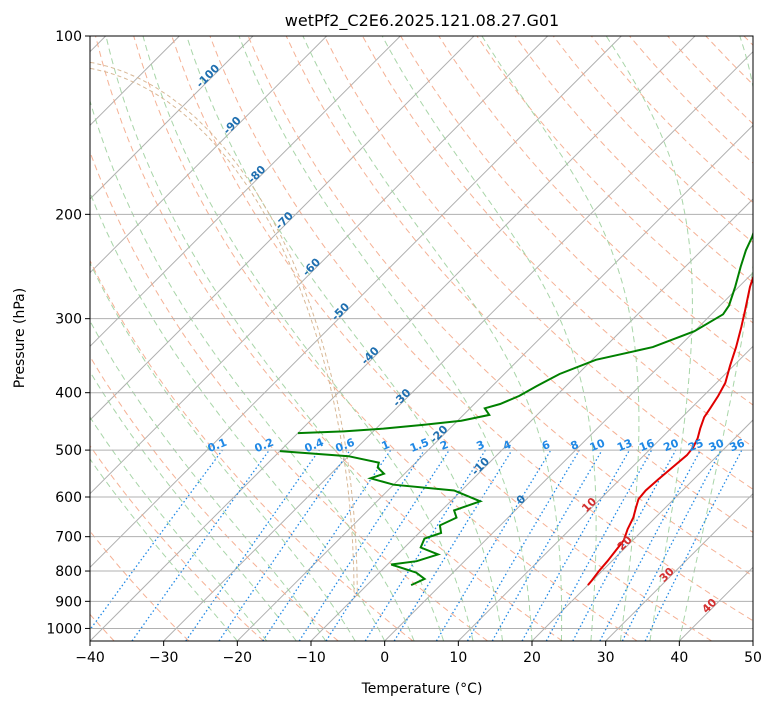 Image resolution: width=775 pixels, height=708 pixels. Describe the element at coordinates (646, 445) in the screenshot. I see `mixing-ratio-label: 16` at that location.